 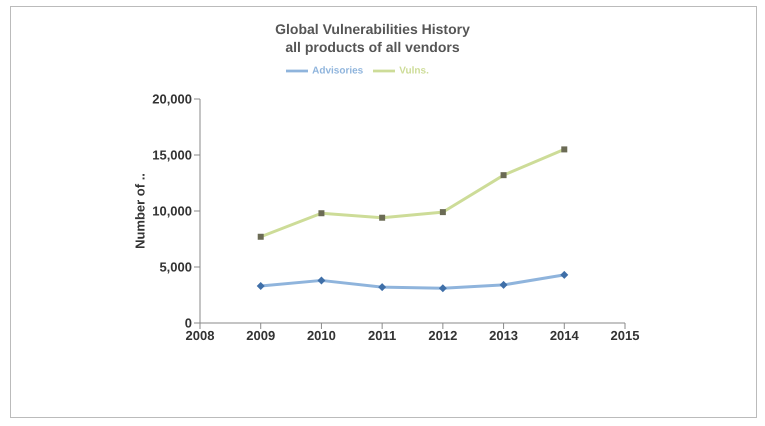 I want to click on chart-title: Global Vulnerabilities History, so click(x=372, y=29).